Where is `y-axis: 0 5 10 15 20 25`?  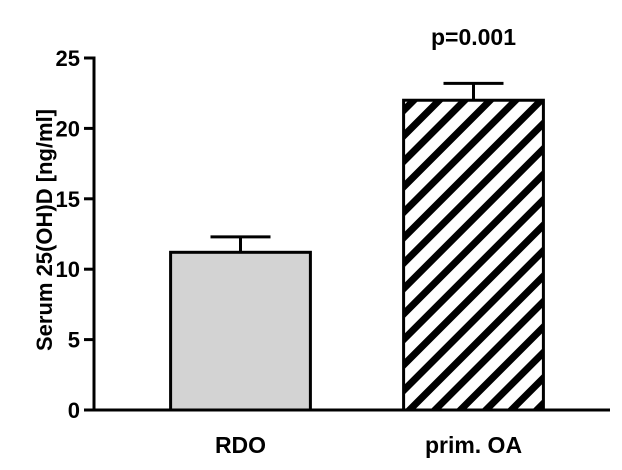 y-axis: 0 5 10 15 20 25 is located at coordinates (76, 234).